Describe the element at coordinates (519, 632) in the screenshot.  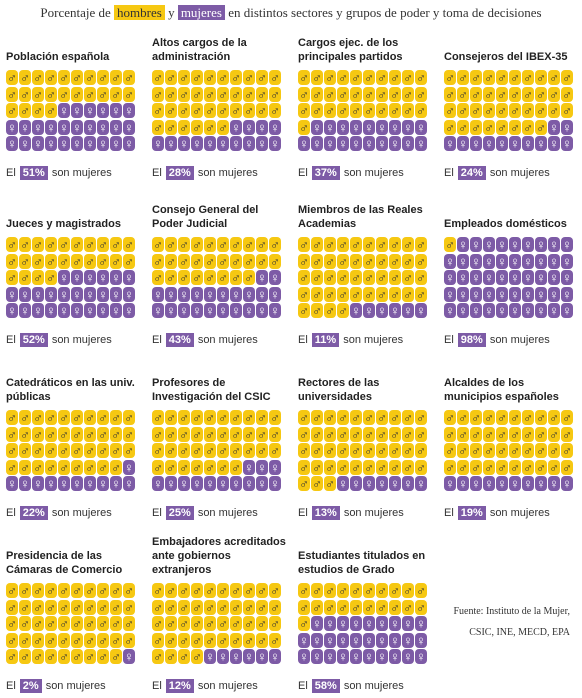
I see `source: CSIC, INE, MECD, EPA` at that location.